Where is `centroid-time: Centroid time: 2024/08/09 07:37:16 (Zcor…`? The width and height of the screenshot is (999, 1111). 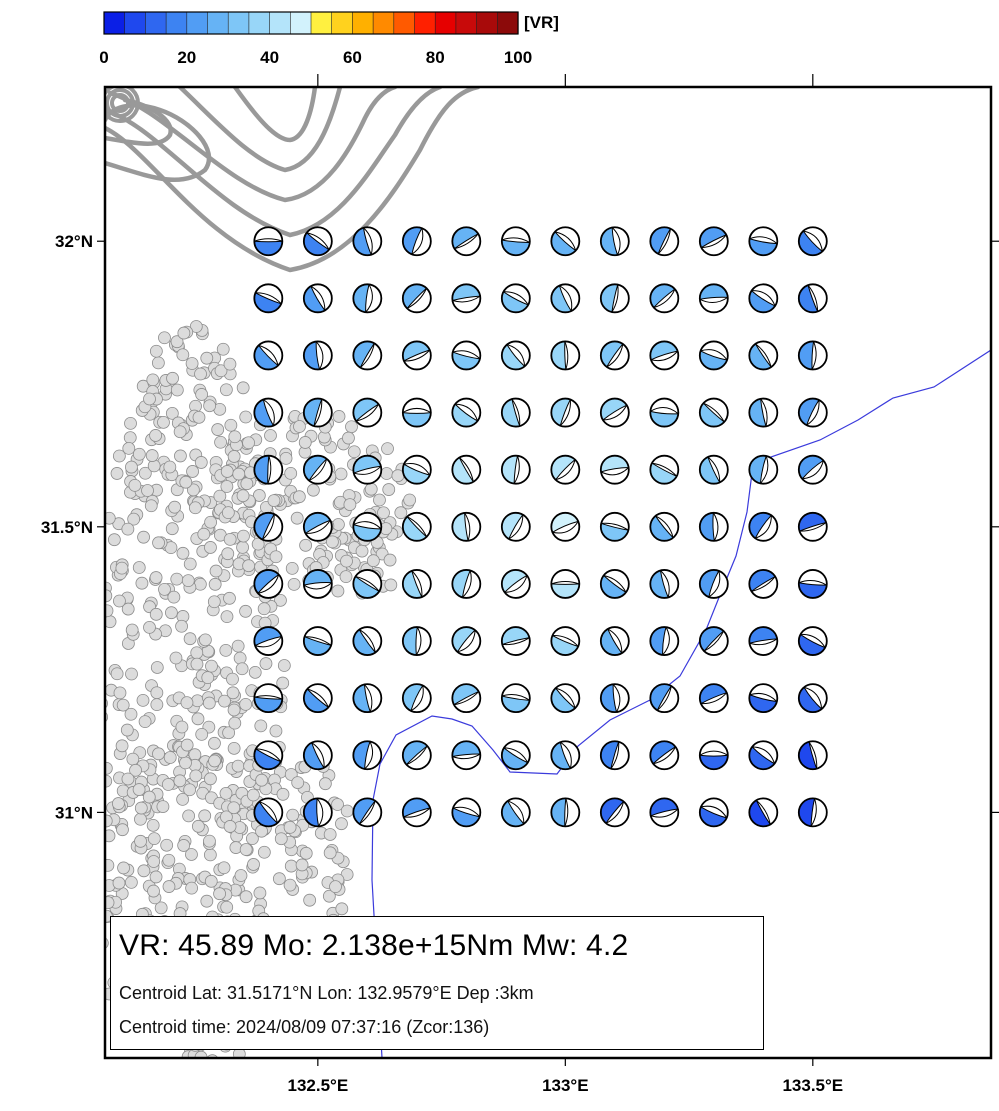 centroid-time: Centroid time: 2024/08/09 07:37:16 (Zcor… is located at coordinates (304, 1027).